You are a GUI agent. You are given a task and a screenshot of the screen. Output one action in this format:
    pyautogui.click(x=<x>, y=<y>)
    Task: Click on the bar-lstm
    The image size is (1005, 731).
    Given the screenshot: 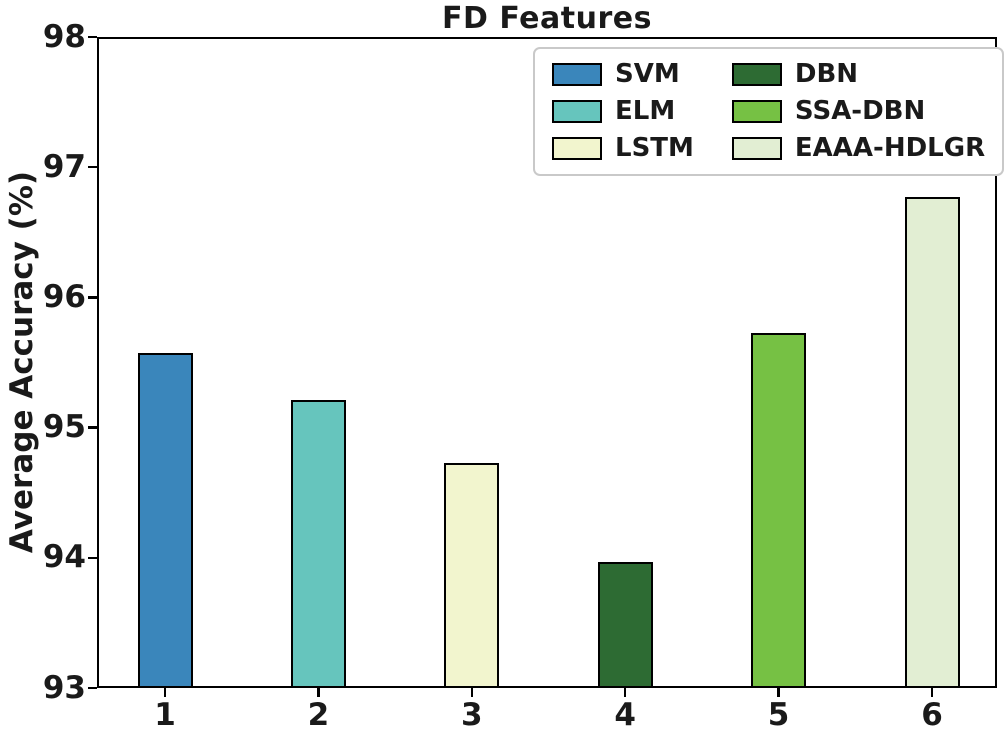 What is the action you would take?
    pyautogui.click(x=472, y=575)
    